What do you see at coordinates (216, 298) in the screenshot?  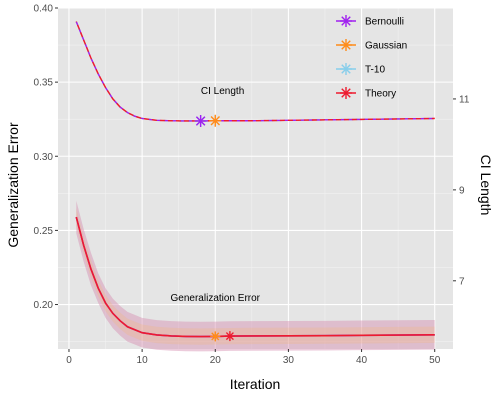 I see `annotation-label: Generalization Error` at bounding box center [216, 298].